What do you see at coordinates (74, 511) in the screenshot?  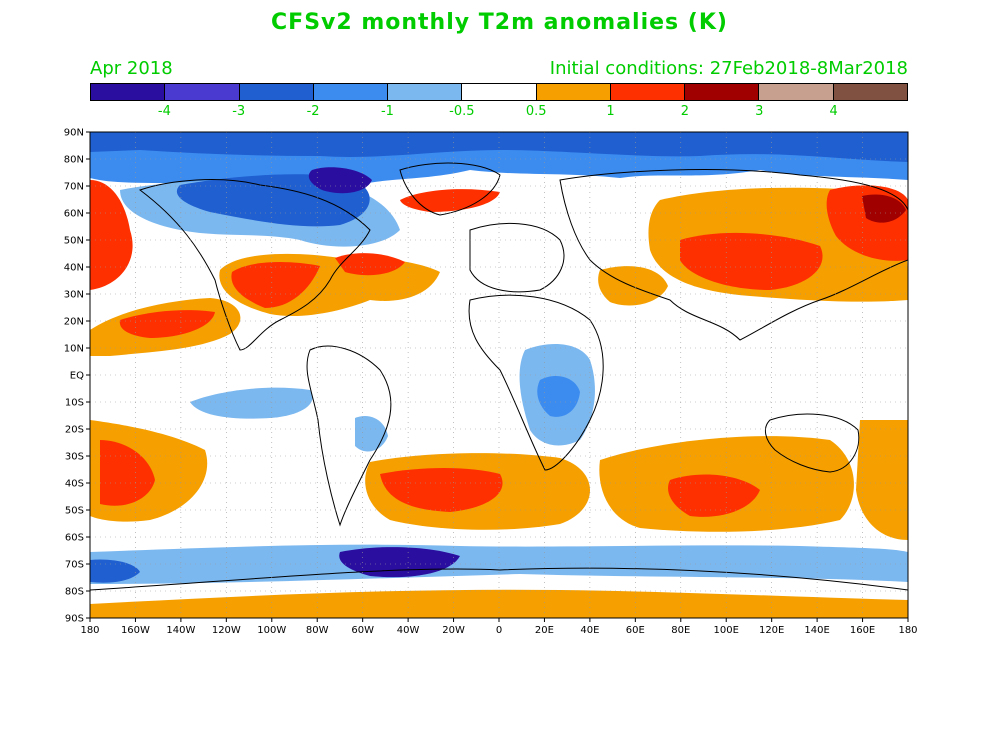 I see `latitude-tick-label: 50S` at bounding box center [74, 511].